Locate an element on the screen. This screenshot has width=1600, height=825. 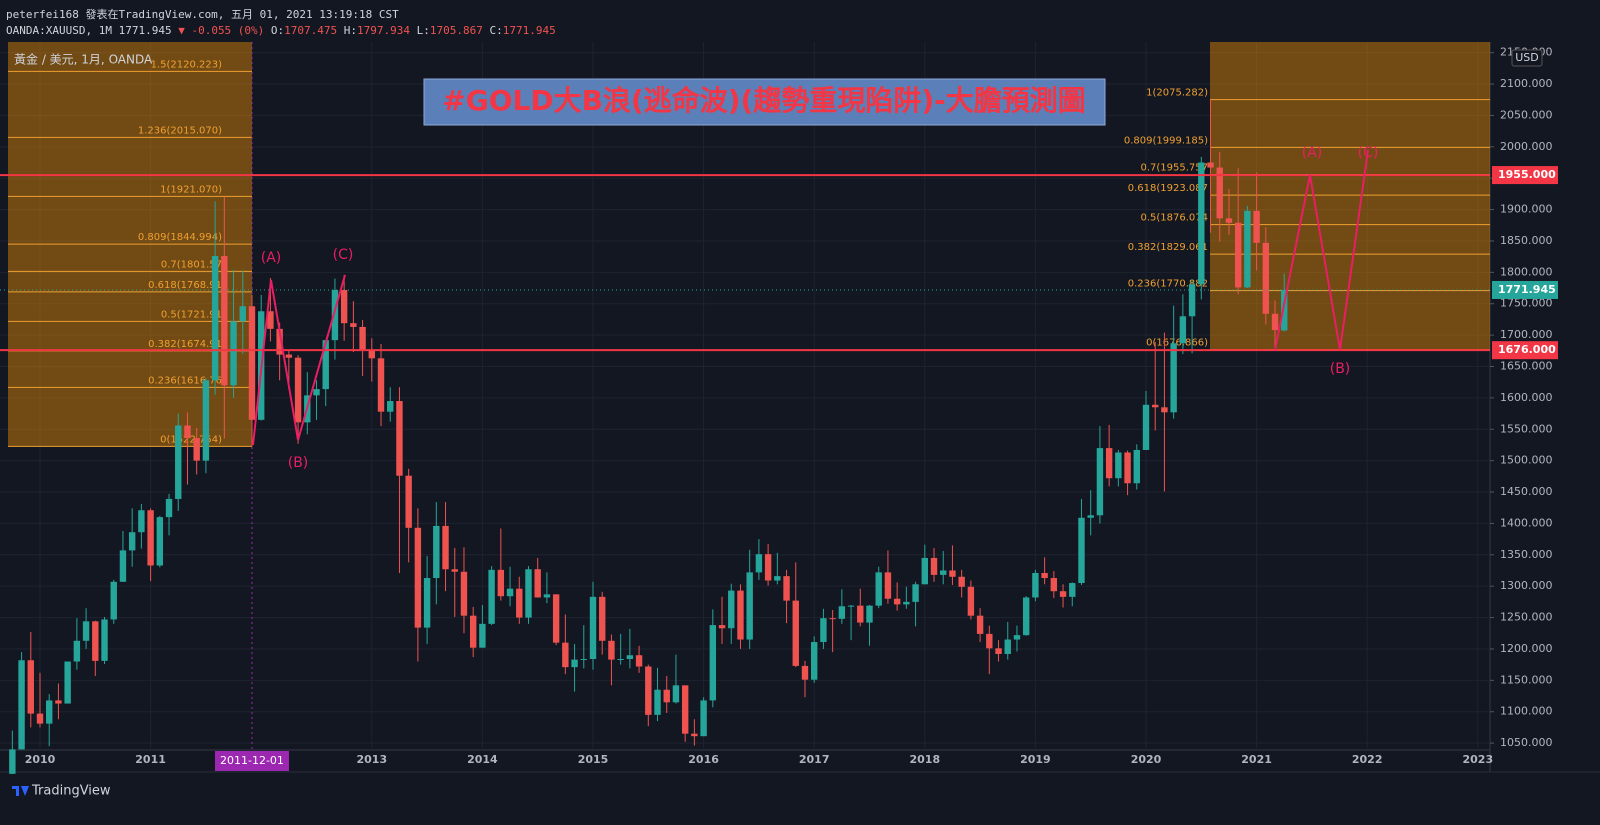
x-tick-label: 2016 is located at coordinates (703, 759).